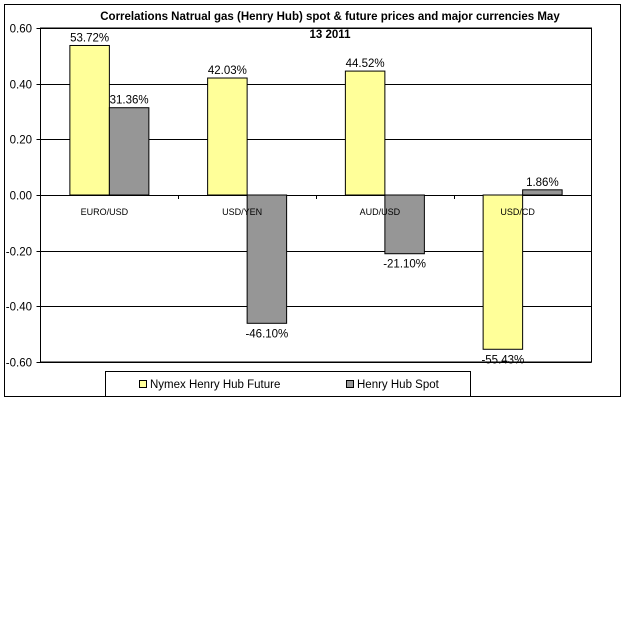 This screenshot has height=623, width=623. Describe the element at coordinates (267, 259) in the screenshot. I see `bar-spot-usd-yen` at that location.